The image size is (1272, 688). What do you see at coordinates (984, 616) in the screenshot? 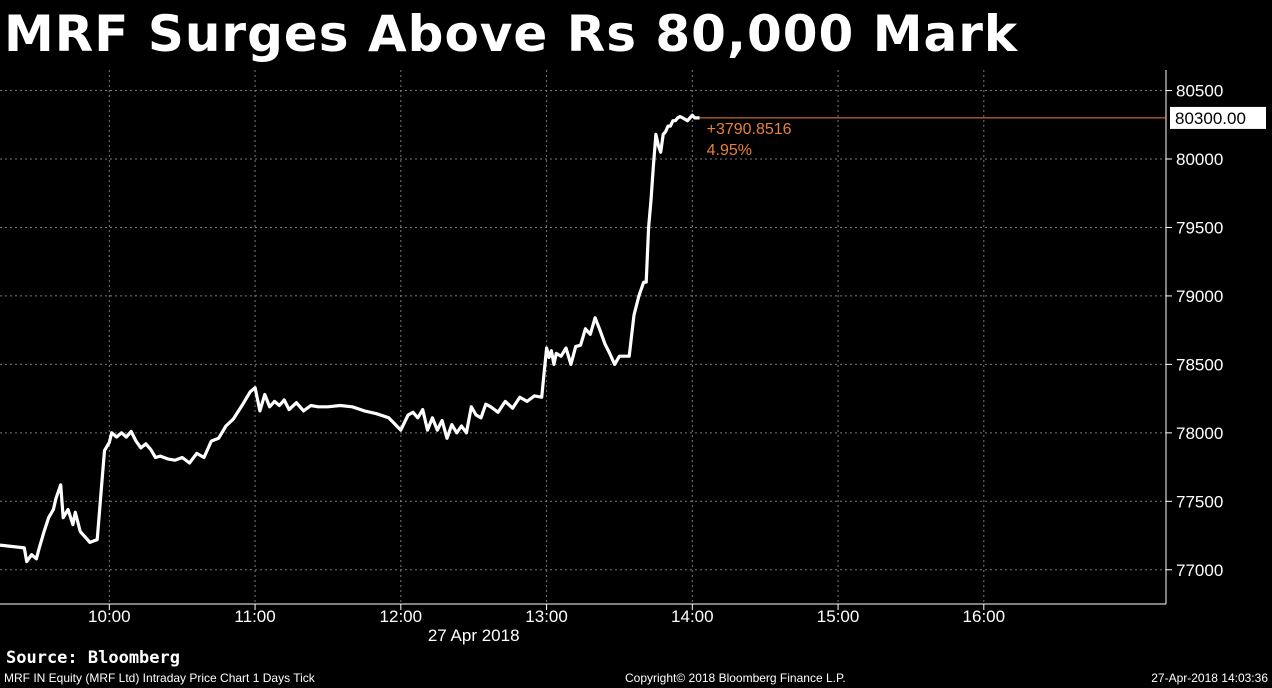
I see `x-tick-label: 16:00` at bounding box center [984, 616].